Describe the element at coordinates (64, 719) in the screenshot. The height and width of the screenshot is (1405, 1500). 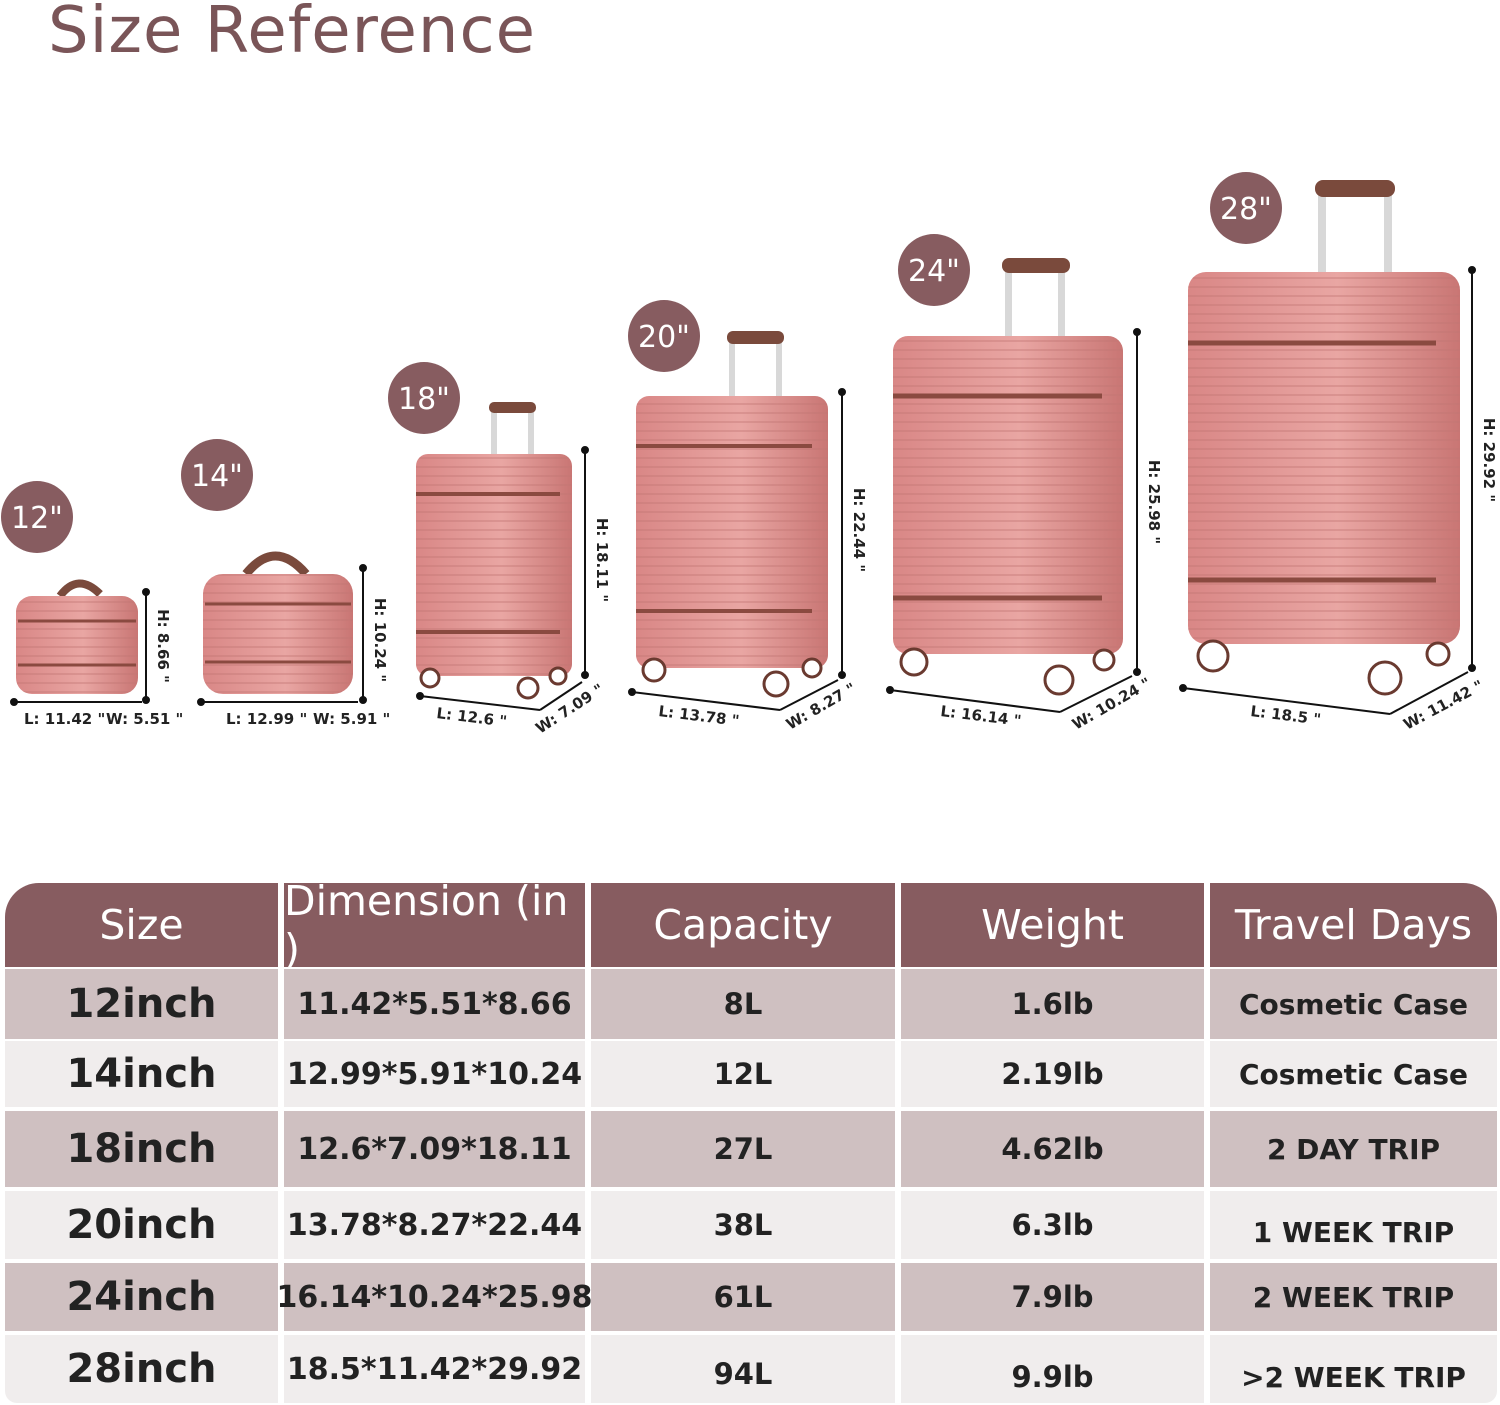
I see `length-label-12: L: 11.42 "` at that location.